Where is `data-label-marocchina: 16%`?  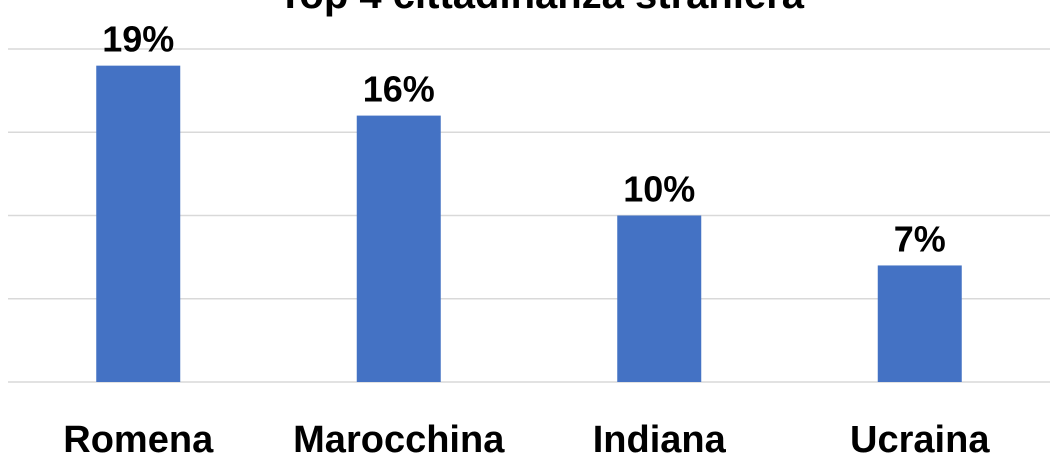
data-label-marocchina: 16% is located at coordinates (399, 89).